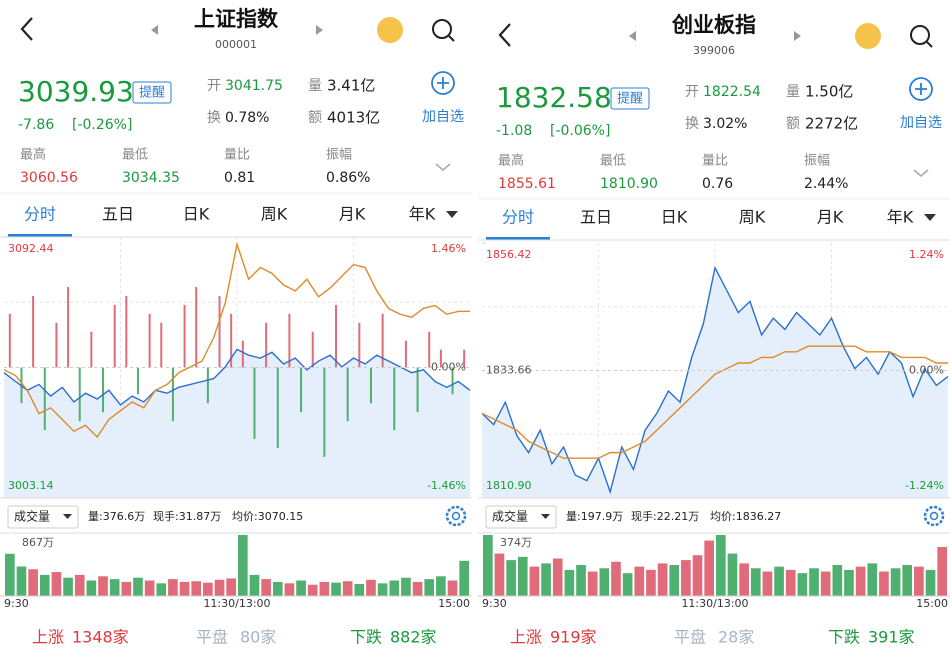 The width and height of the screenshot is (950, 662). I want to click on open-label: 开, so click(692, 92).